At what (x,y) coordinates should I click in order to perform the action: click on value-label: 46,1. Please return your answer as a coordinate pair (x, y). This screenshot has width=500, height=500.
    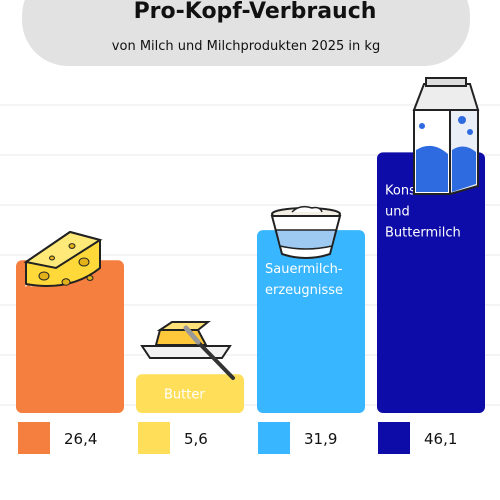
    Looking at the image, I should click on (440, 439).